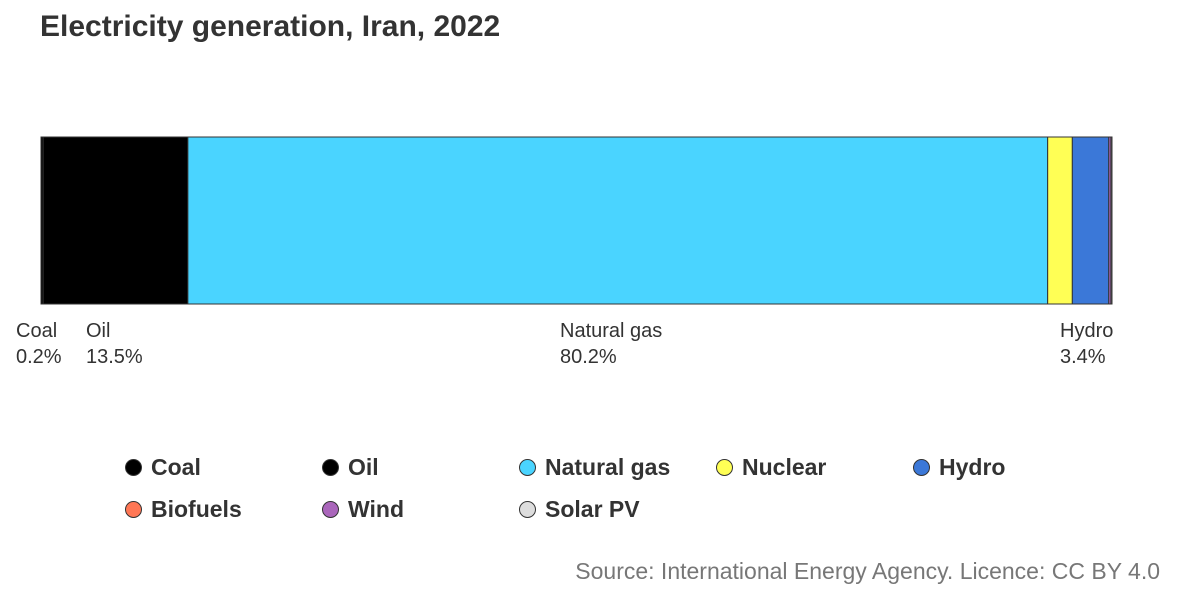 The height and width of the screenshot is (600, 1200). I want to click on legend-swatch-coal, so click(133, 467).